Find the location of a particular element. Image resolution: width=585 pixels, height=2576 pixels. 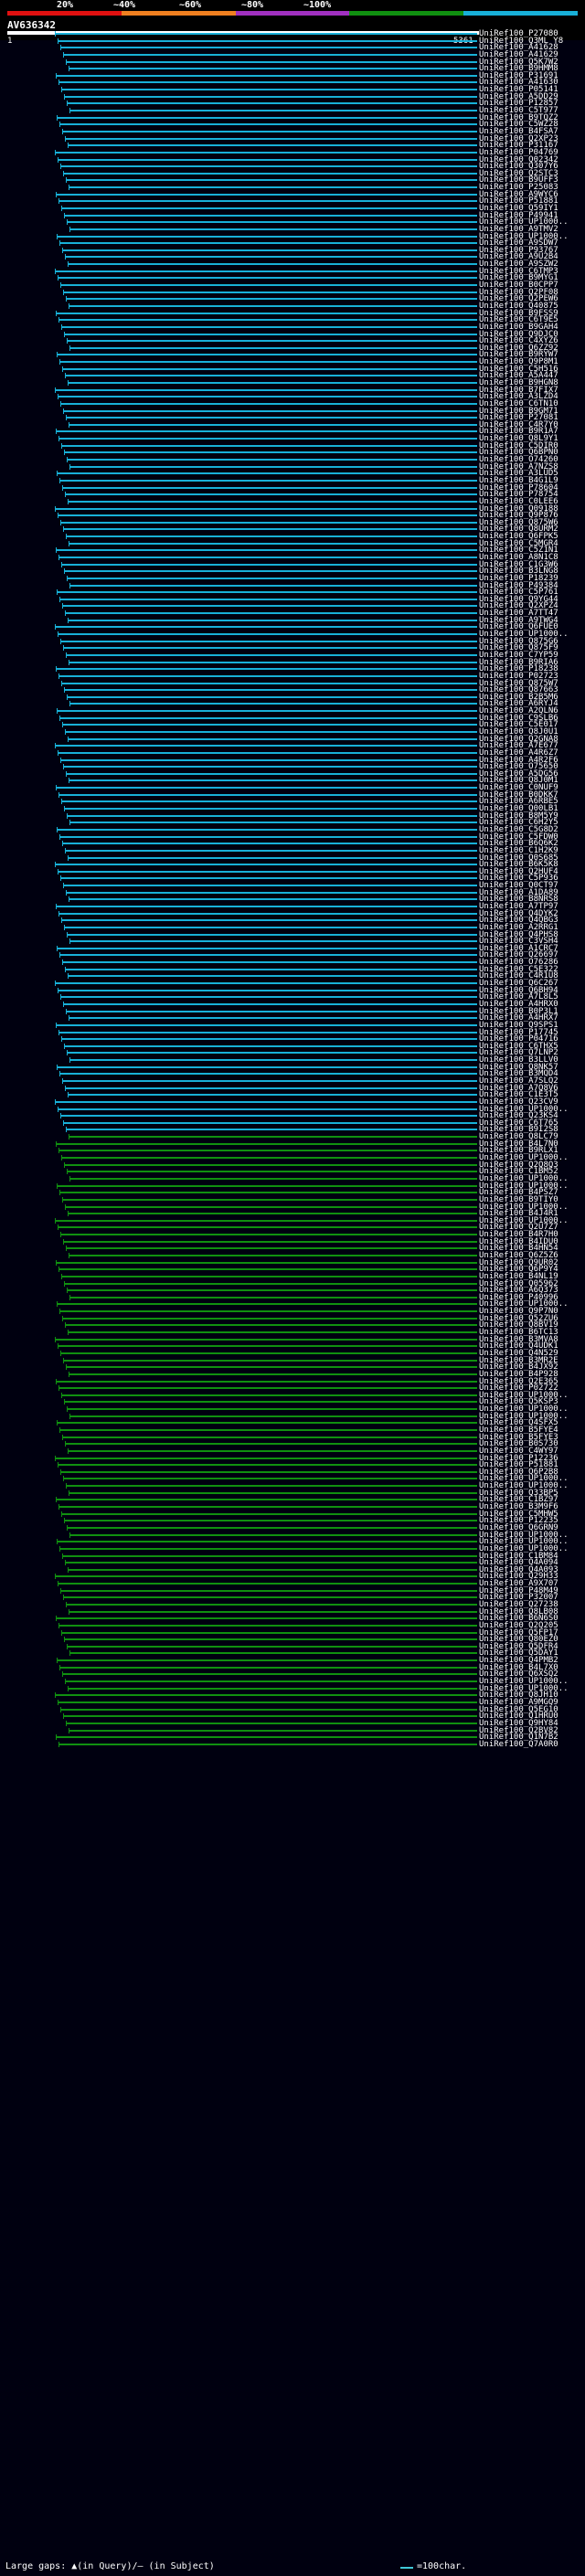

hit-label: UniRef100_C0NUF9 is located at coordinates (518, 788).